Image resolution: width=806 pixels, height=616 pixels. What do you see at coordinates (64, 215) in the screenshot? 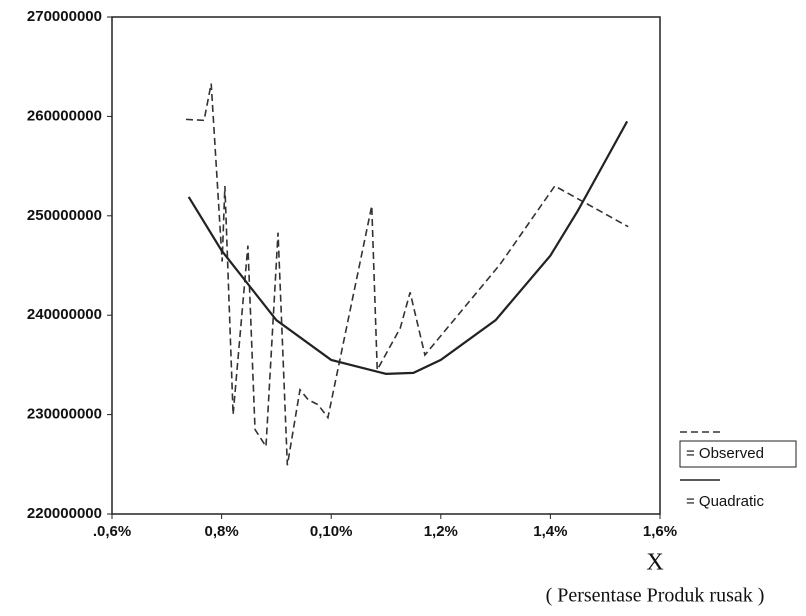
I see `y-tick-label: 250000000` at bounding box center [64, 215].